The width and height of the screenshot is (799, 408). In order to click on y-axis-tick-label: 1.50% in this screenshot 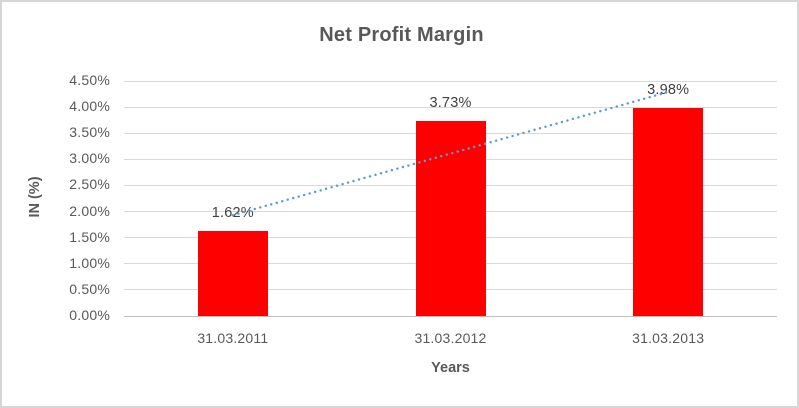, I will do `click(89, 236)`.